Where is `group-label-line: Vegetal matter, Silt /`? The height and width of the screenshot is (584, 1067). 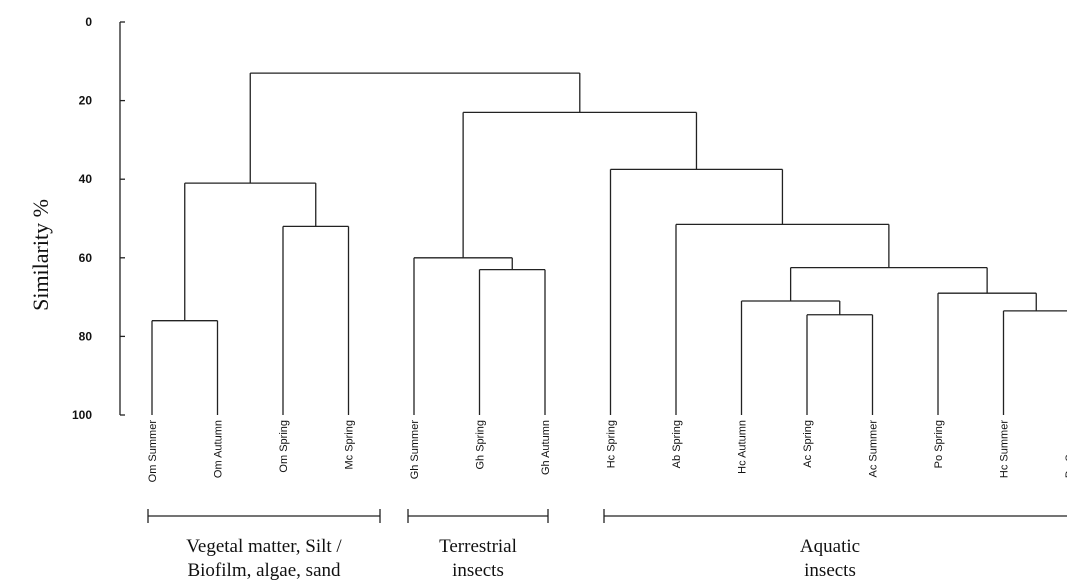 group-label-line: Vegetal matter, Silt / is located at coordinates (264, 546).